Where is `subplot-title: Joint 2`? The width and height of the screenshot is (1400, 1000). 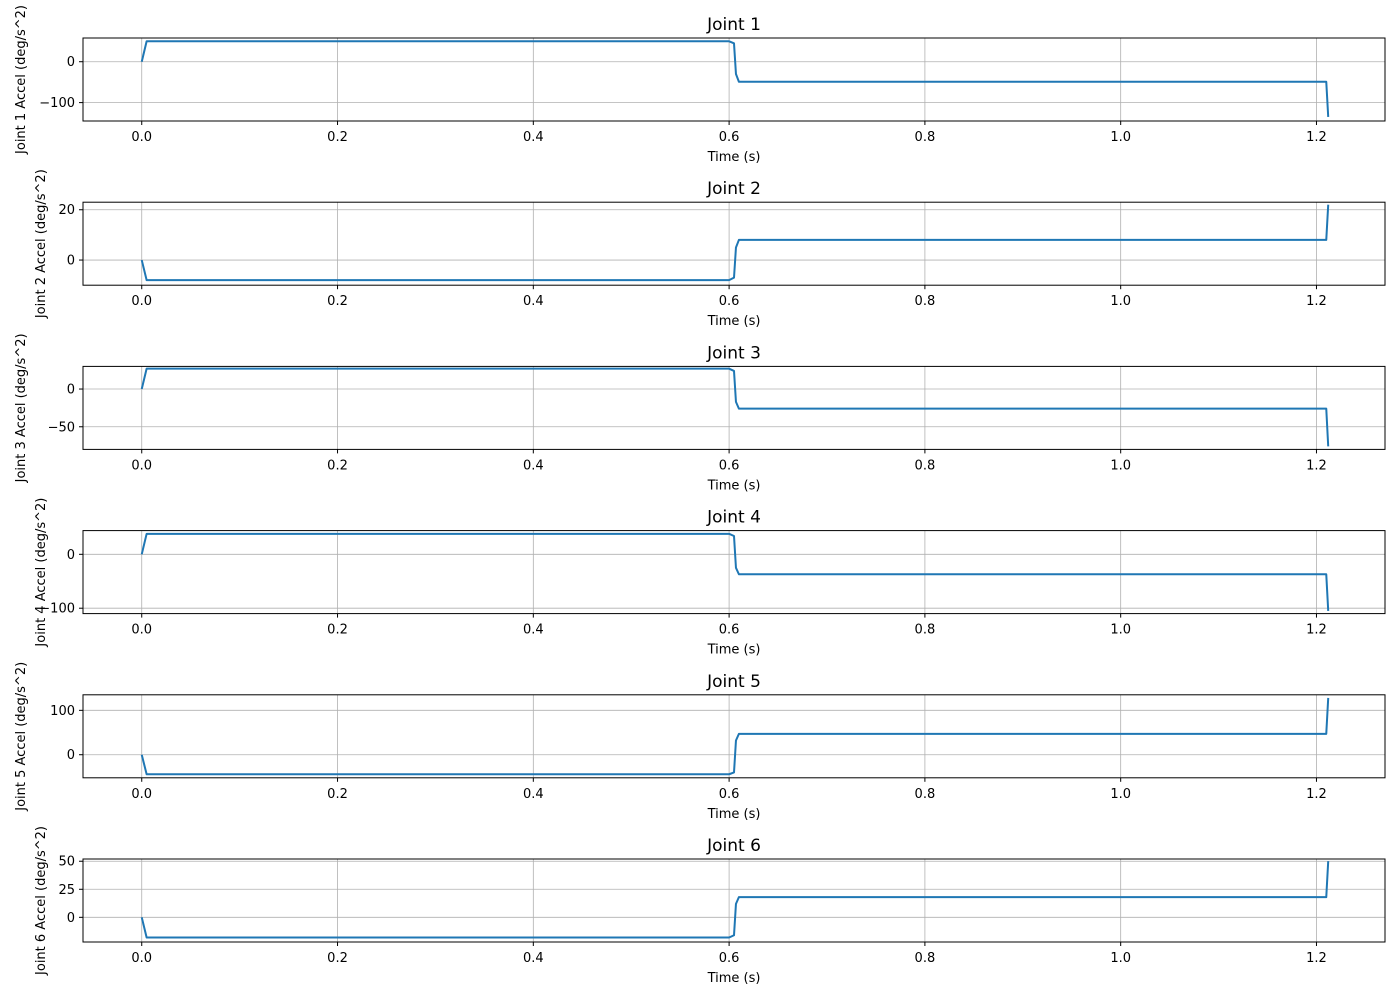
subplot-title: Joint 2 is located at coordinates (733, 189).